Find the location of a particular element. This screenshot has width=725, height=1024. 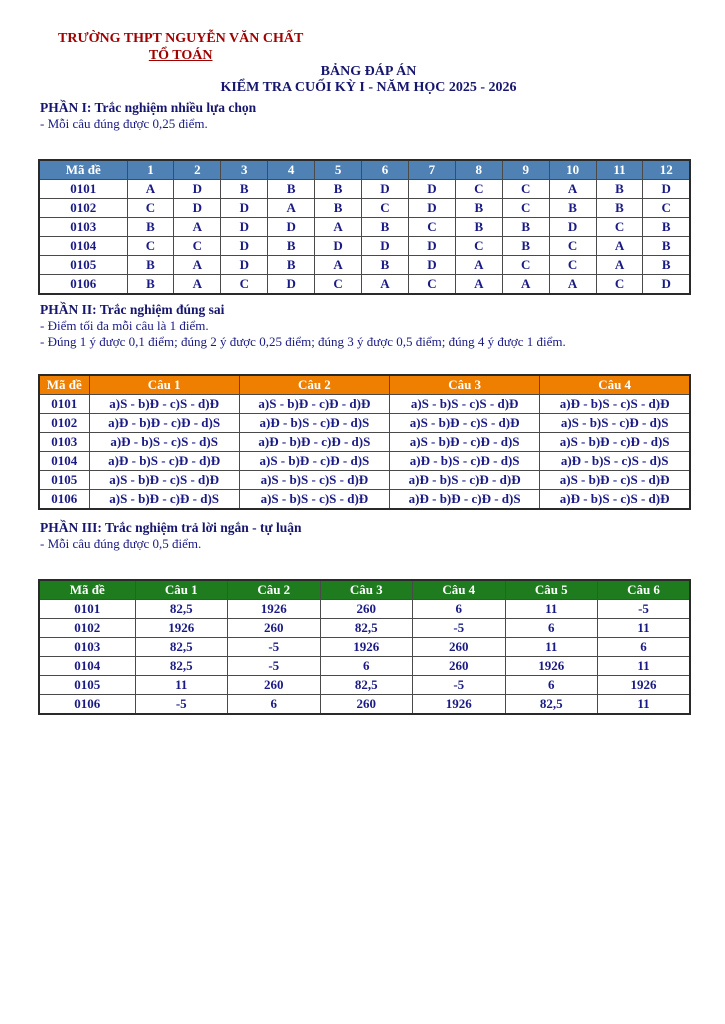

question-column-header: 7 is located at coordinates (431, 169).